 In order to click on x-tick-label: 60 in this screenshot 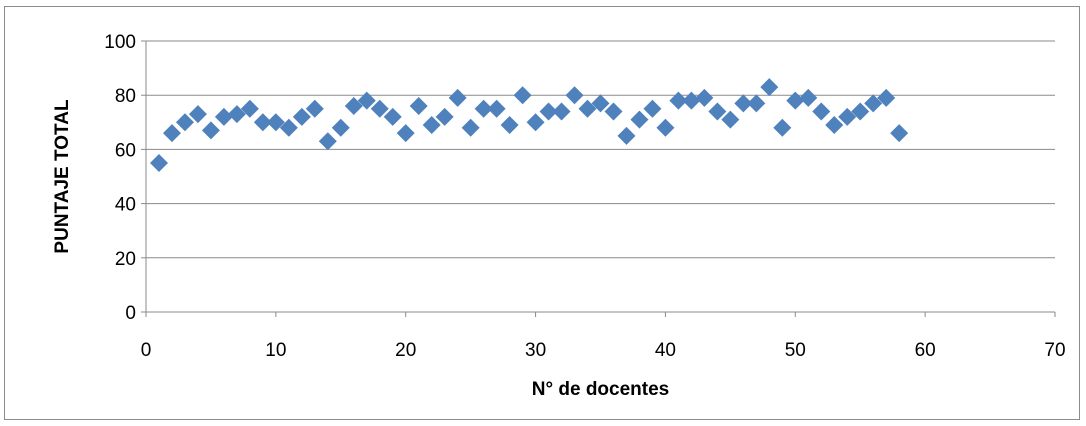, I will do `click(925, 350)`.